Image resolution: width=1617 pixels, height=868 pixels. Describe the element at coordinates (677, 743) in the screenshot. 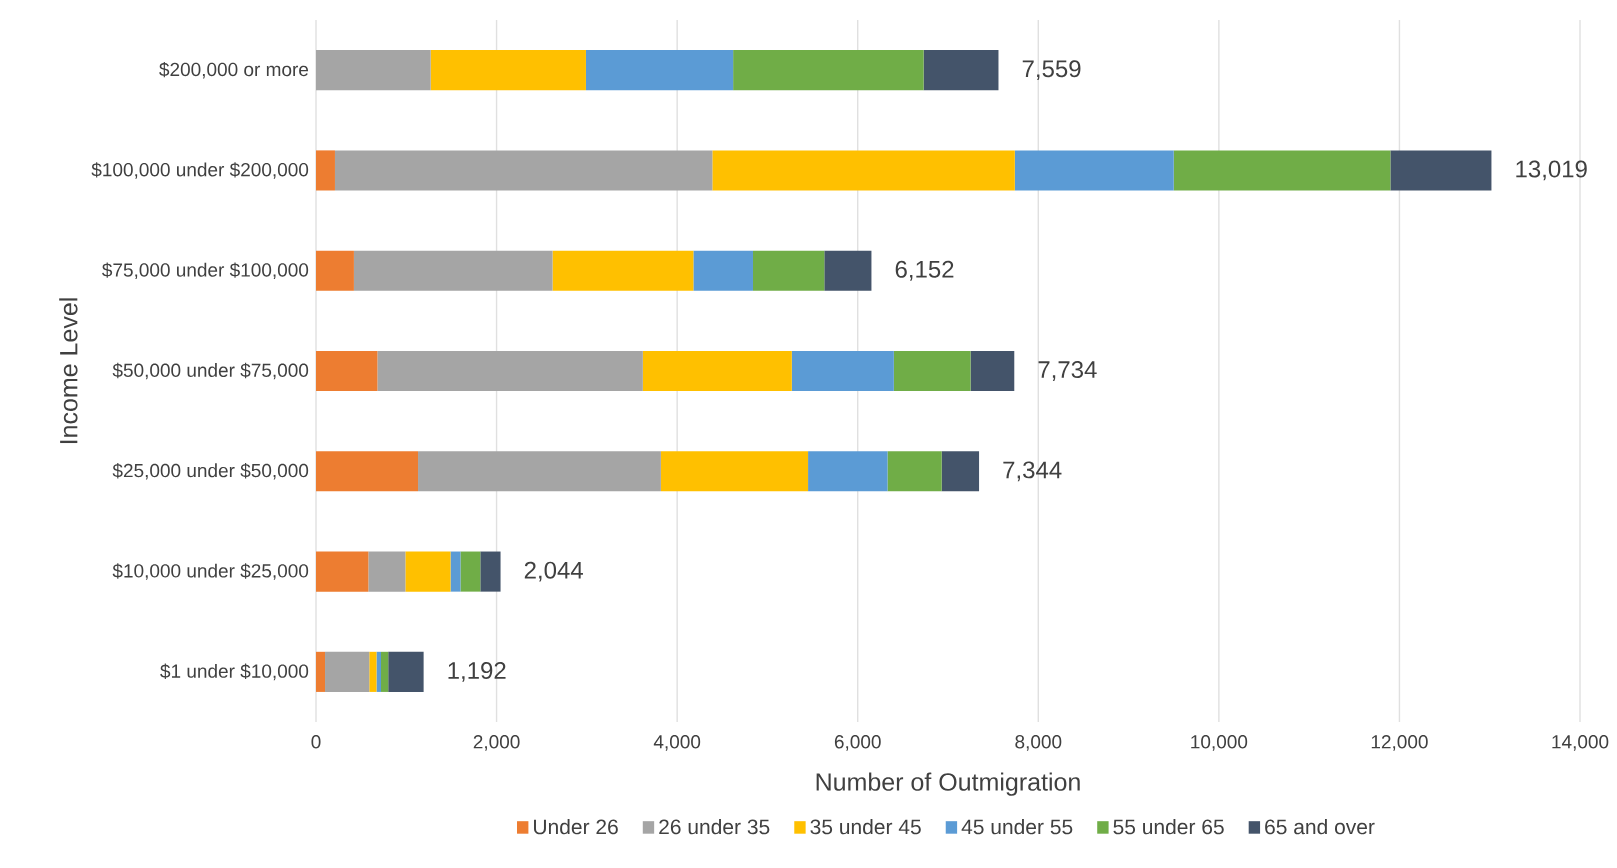

I see `x-tick-label: 4,000` at that location.